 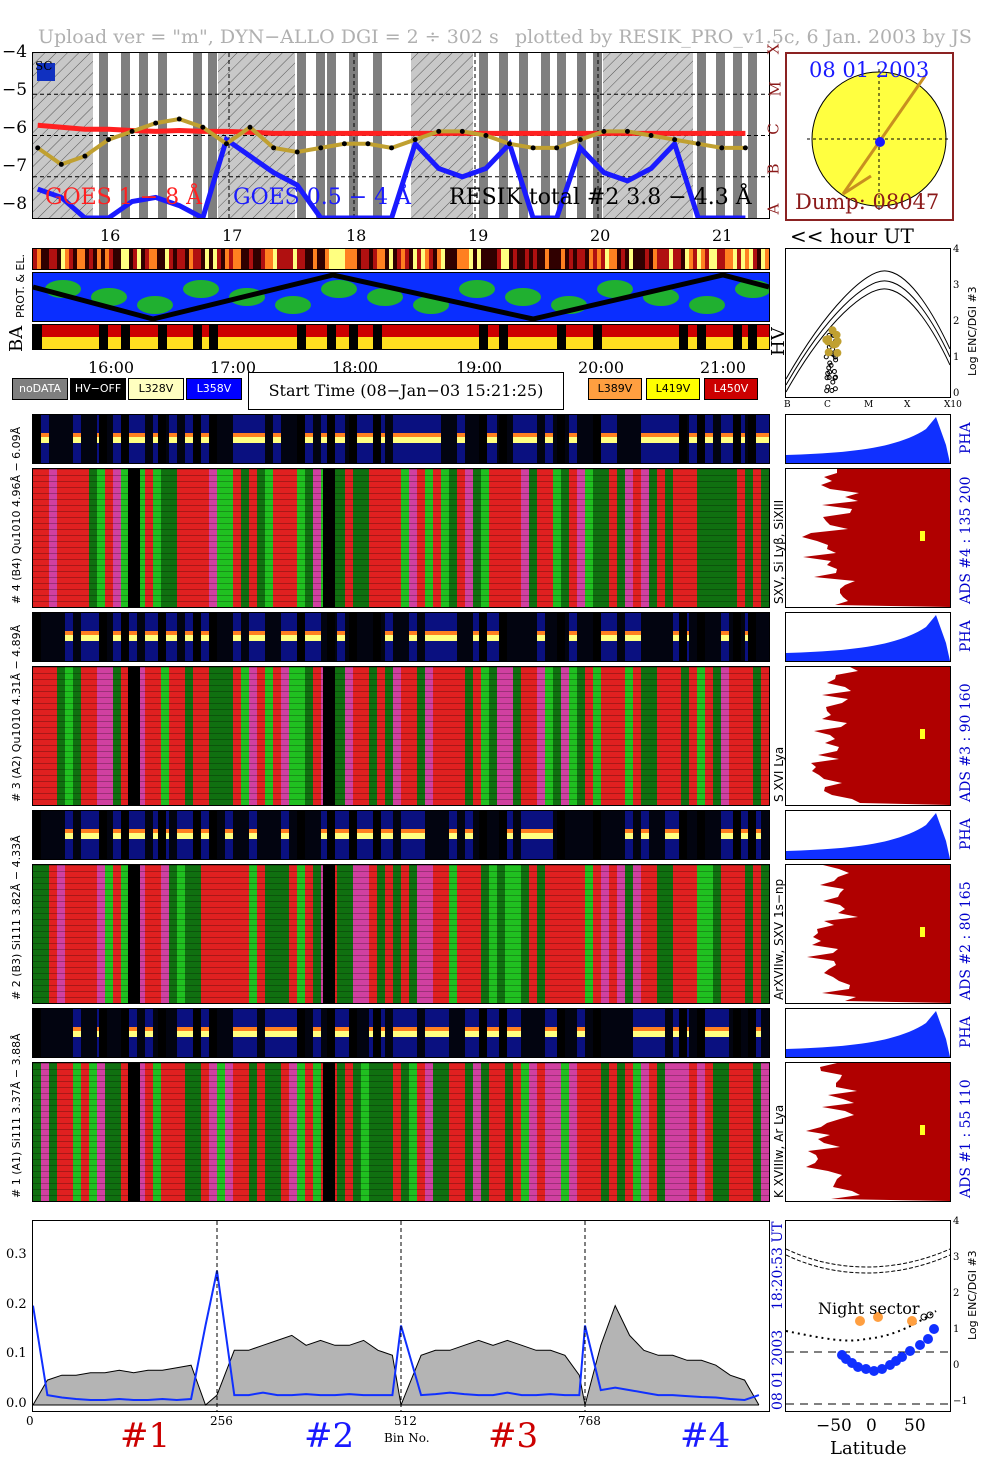 I want to click on ads-profile-area, so click(x=880, y=736).